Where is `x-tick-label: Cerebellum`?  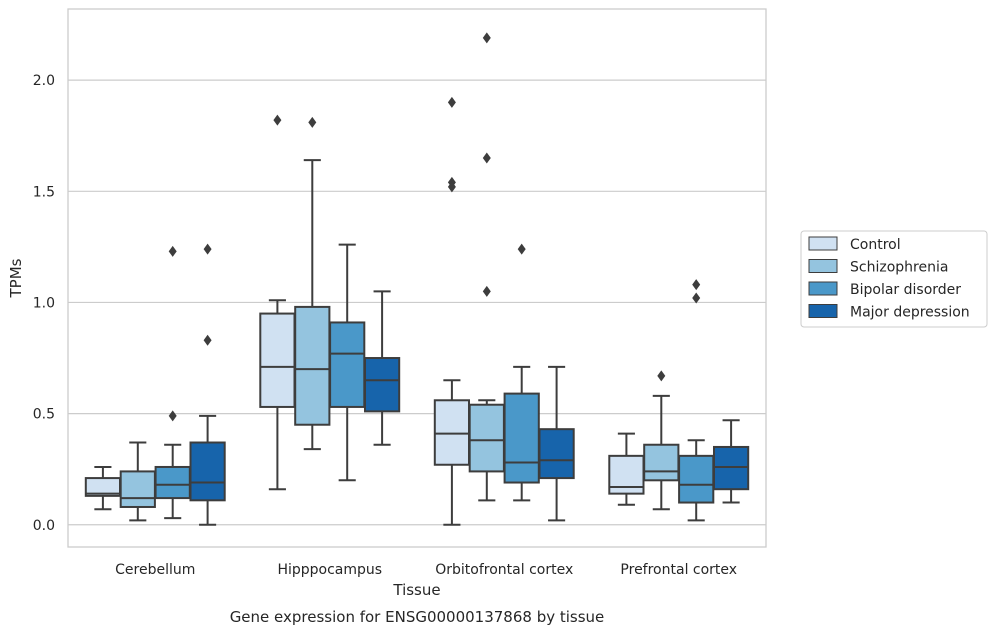
x-tick-label: Cerebellum is located at coordinates (155, 570).